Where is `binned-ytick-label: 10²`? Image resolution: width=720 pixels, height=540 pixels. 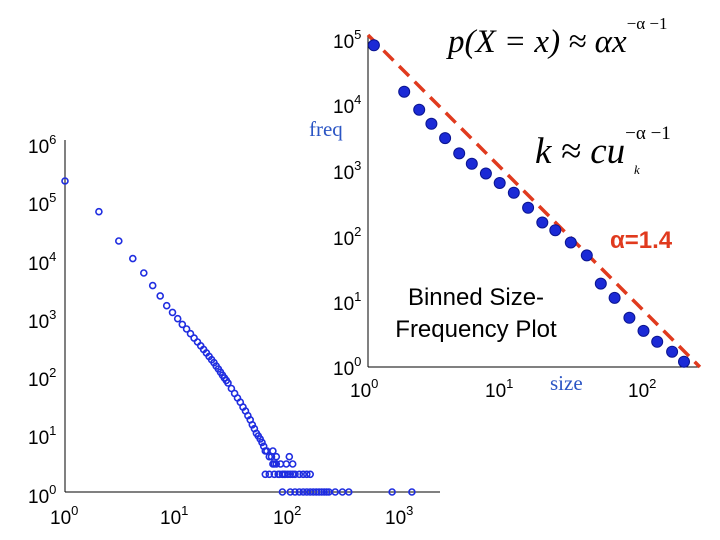 binned-ytick-label: 10² is located at coordinates (347, 237).